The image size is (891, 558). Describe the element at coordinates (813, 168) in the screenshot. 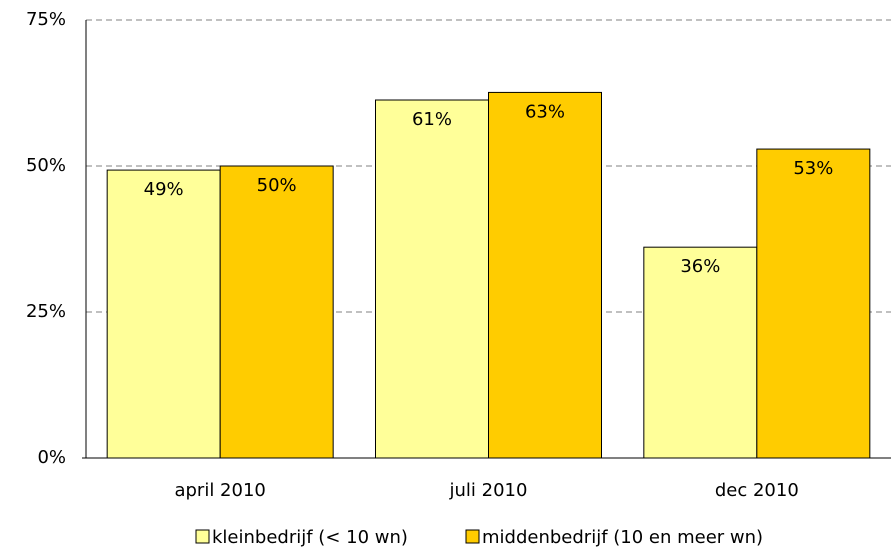

I see `value-label: 53%` at that location.